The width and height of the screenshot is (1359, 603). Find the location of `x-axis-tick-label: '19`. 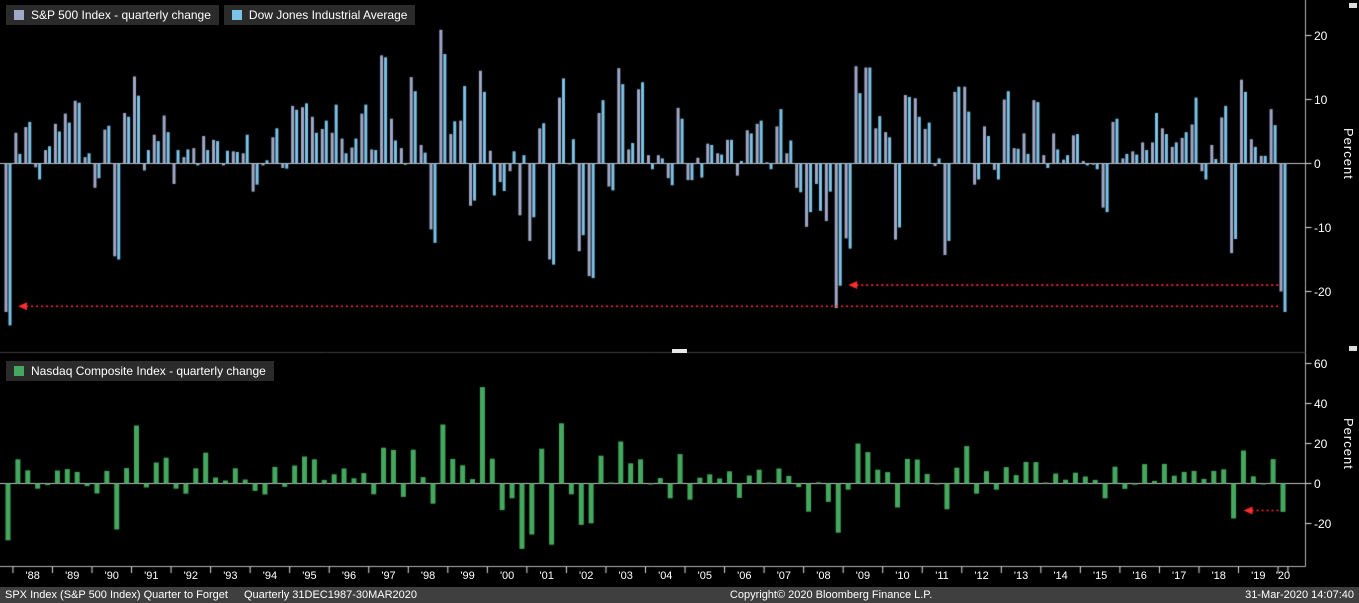

x-axis-tick-label: '19 is located at coordinates (1258, 576).